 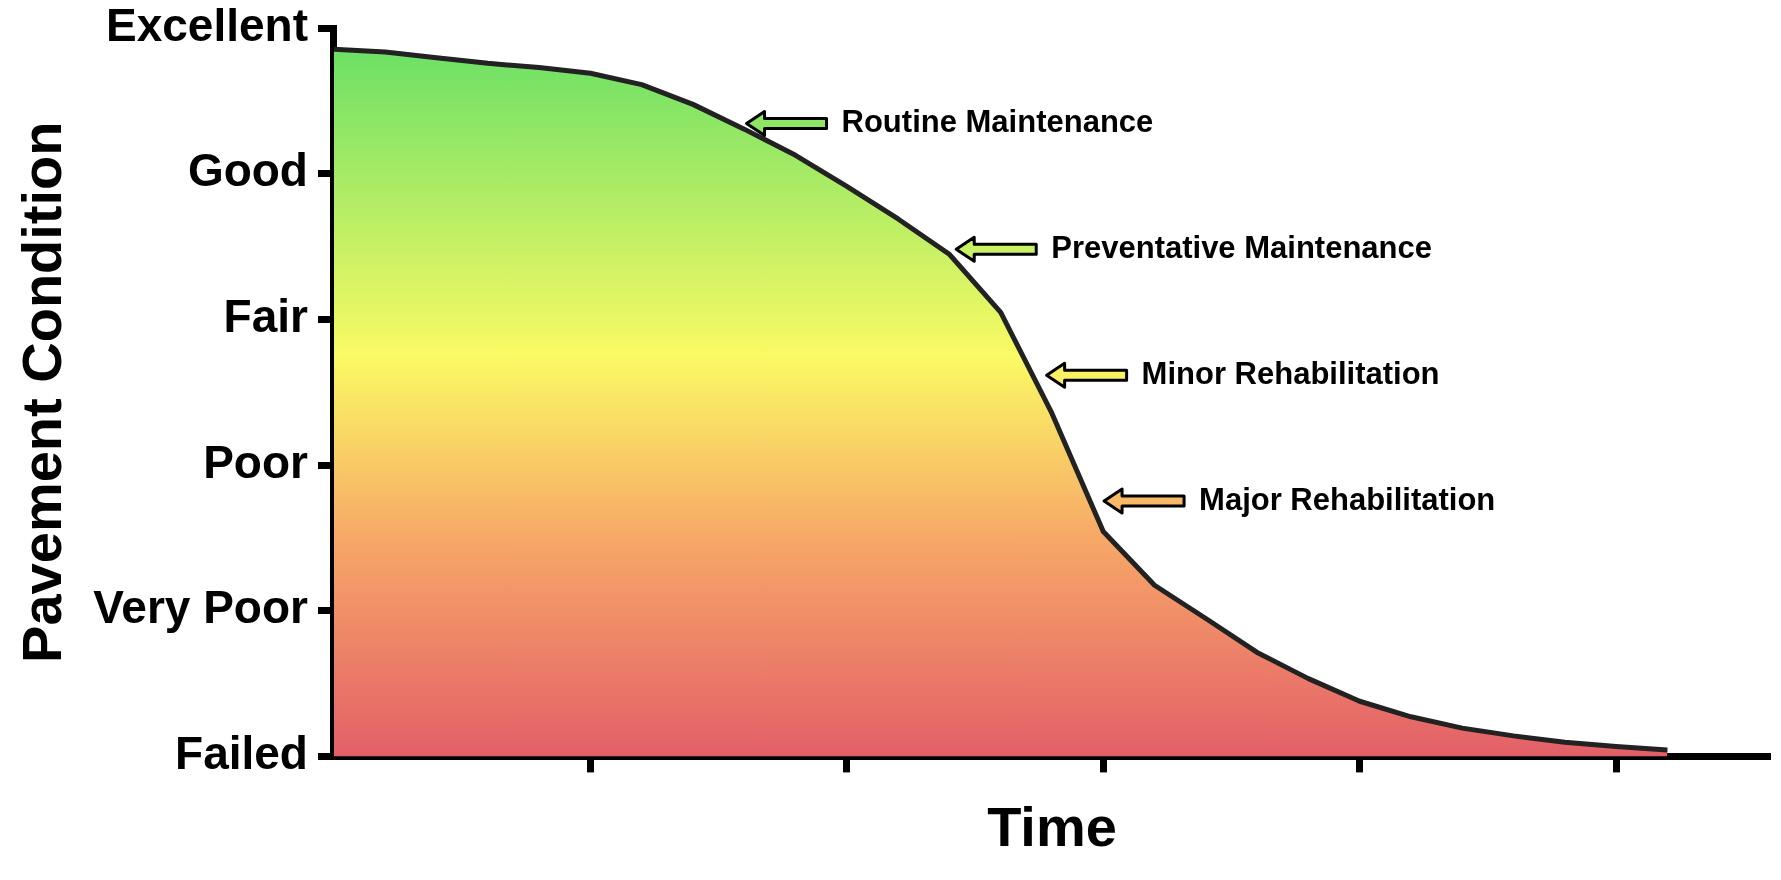 I want to click on annotation: Routine Maintenance, so click(x=997, y=122).